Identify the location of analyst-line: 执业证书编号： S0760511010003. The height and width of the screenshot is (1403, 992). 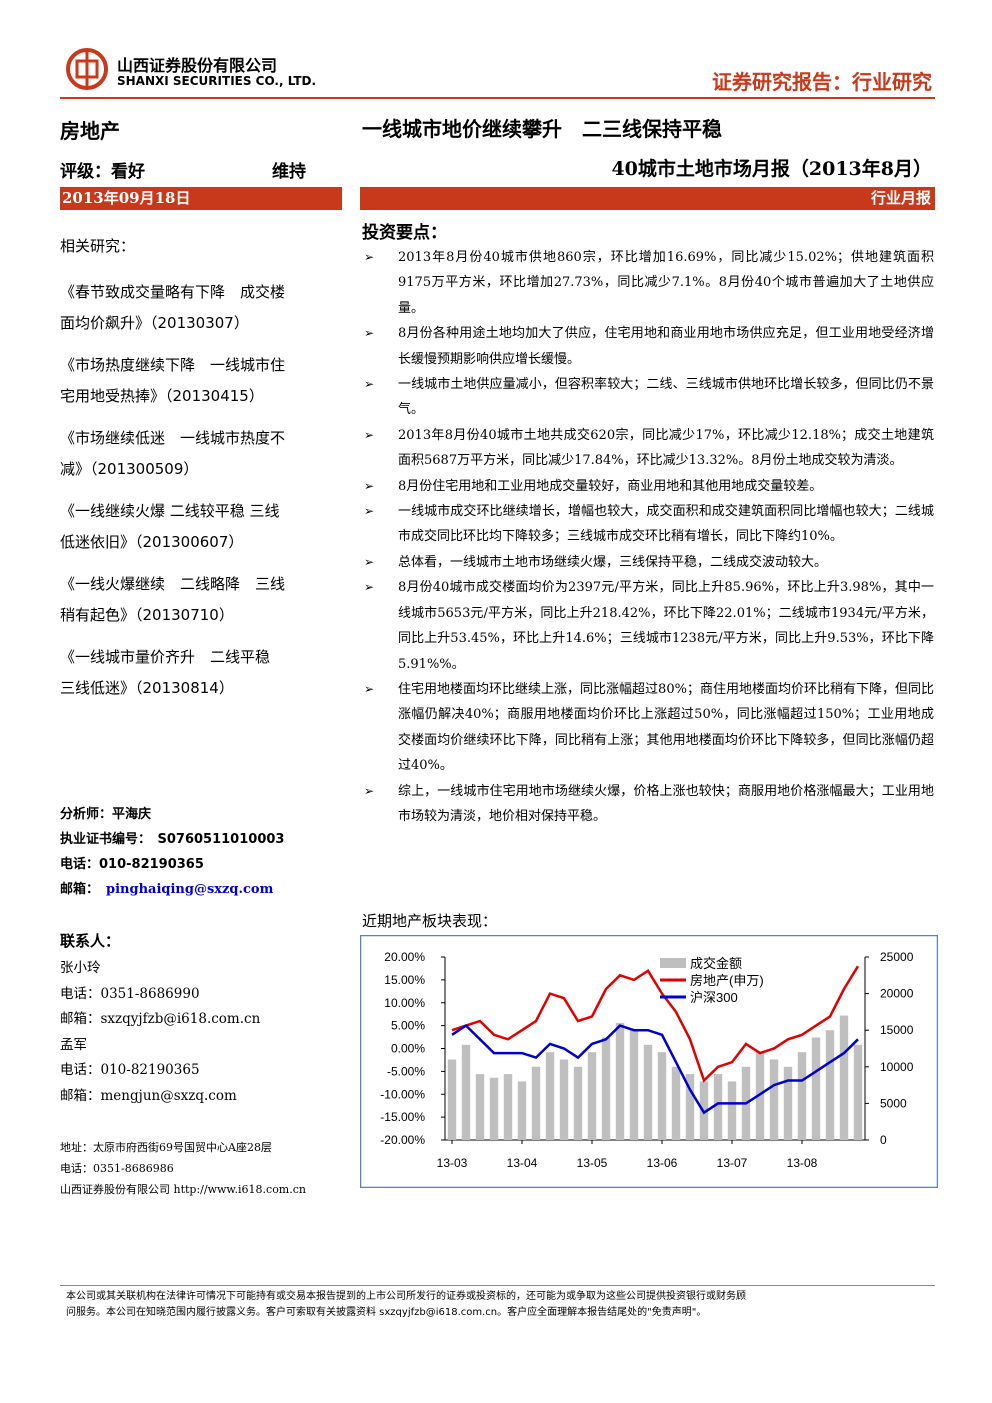
(172, 839).